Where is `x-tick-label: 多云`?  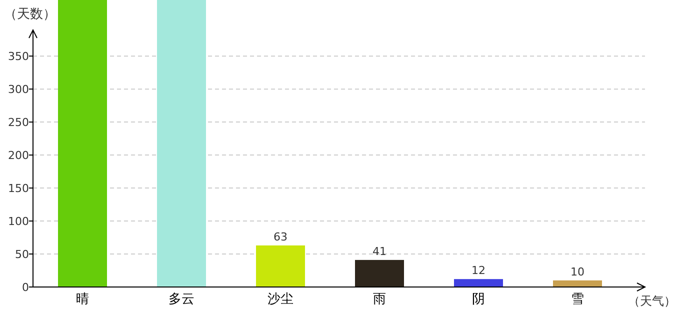
x-tick-label: 多云 is located at coordinates (181, 299).